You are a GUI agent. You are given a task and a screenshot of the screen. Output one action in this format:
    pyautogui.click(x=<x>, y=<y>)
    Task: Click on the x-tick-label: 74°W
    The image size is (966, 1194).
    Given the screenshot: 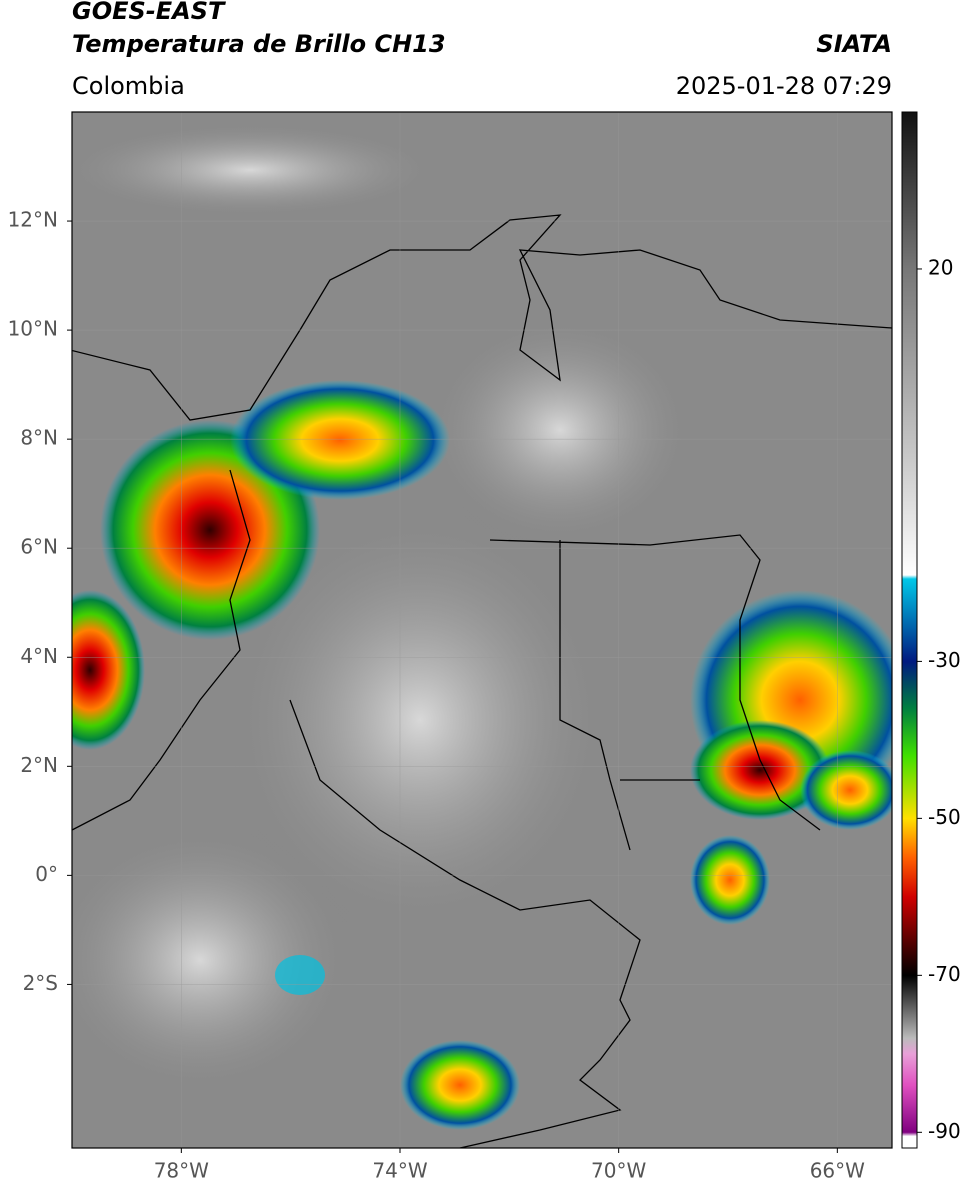 What is the action you would take?
    pyautogui.click(x=399, y=1171)
    